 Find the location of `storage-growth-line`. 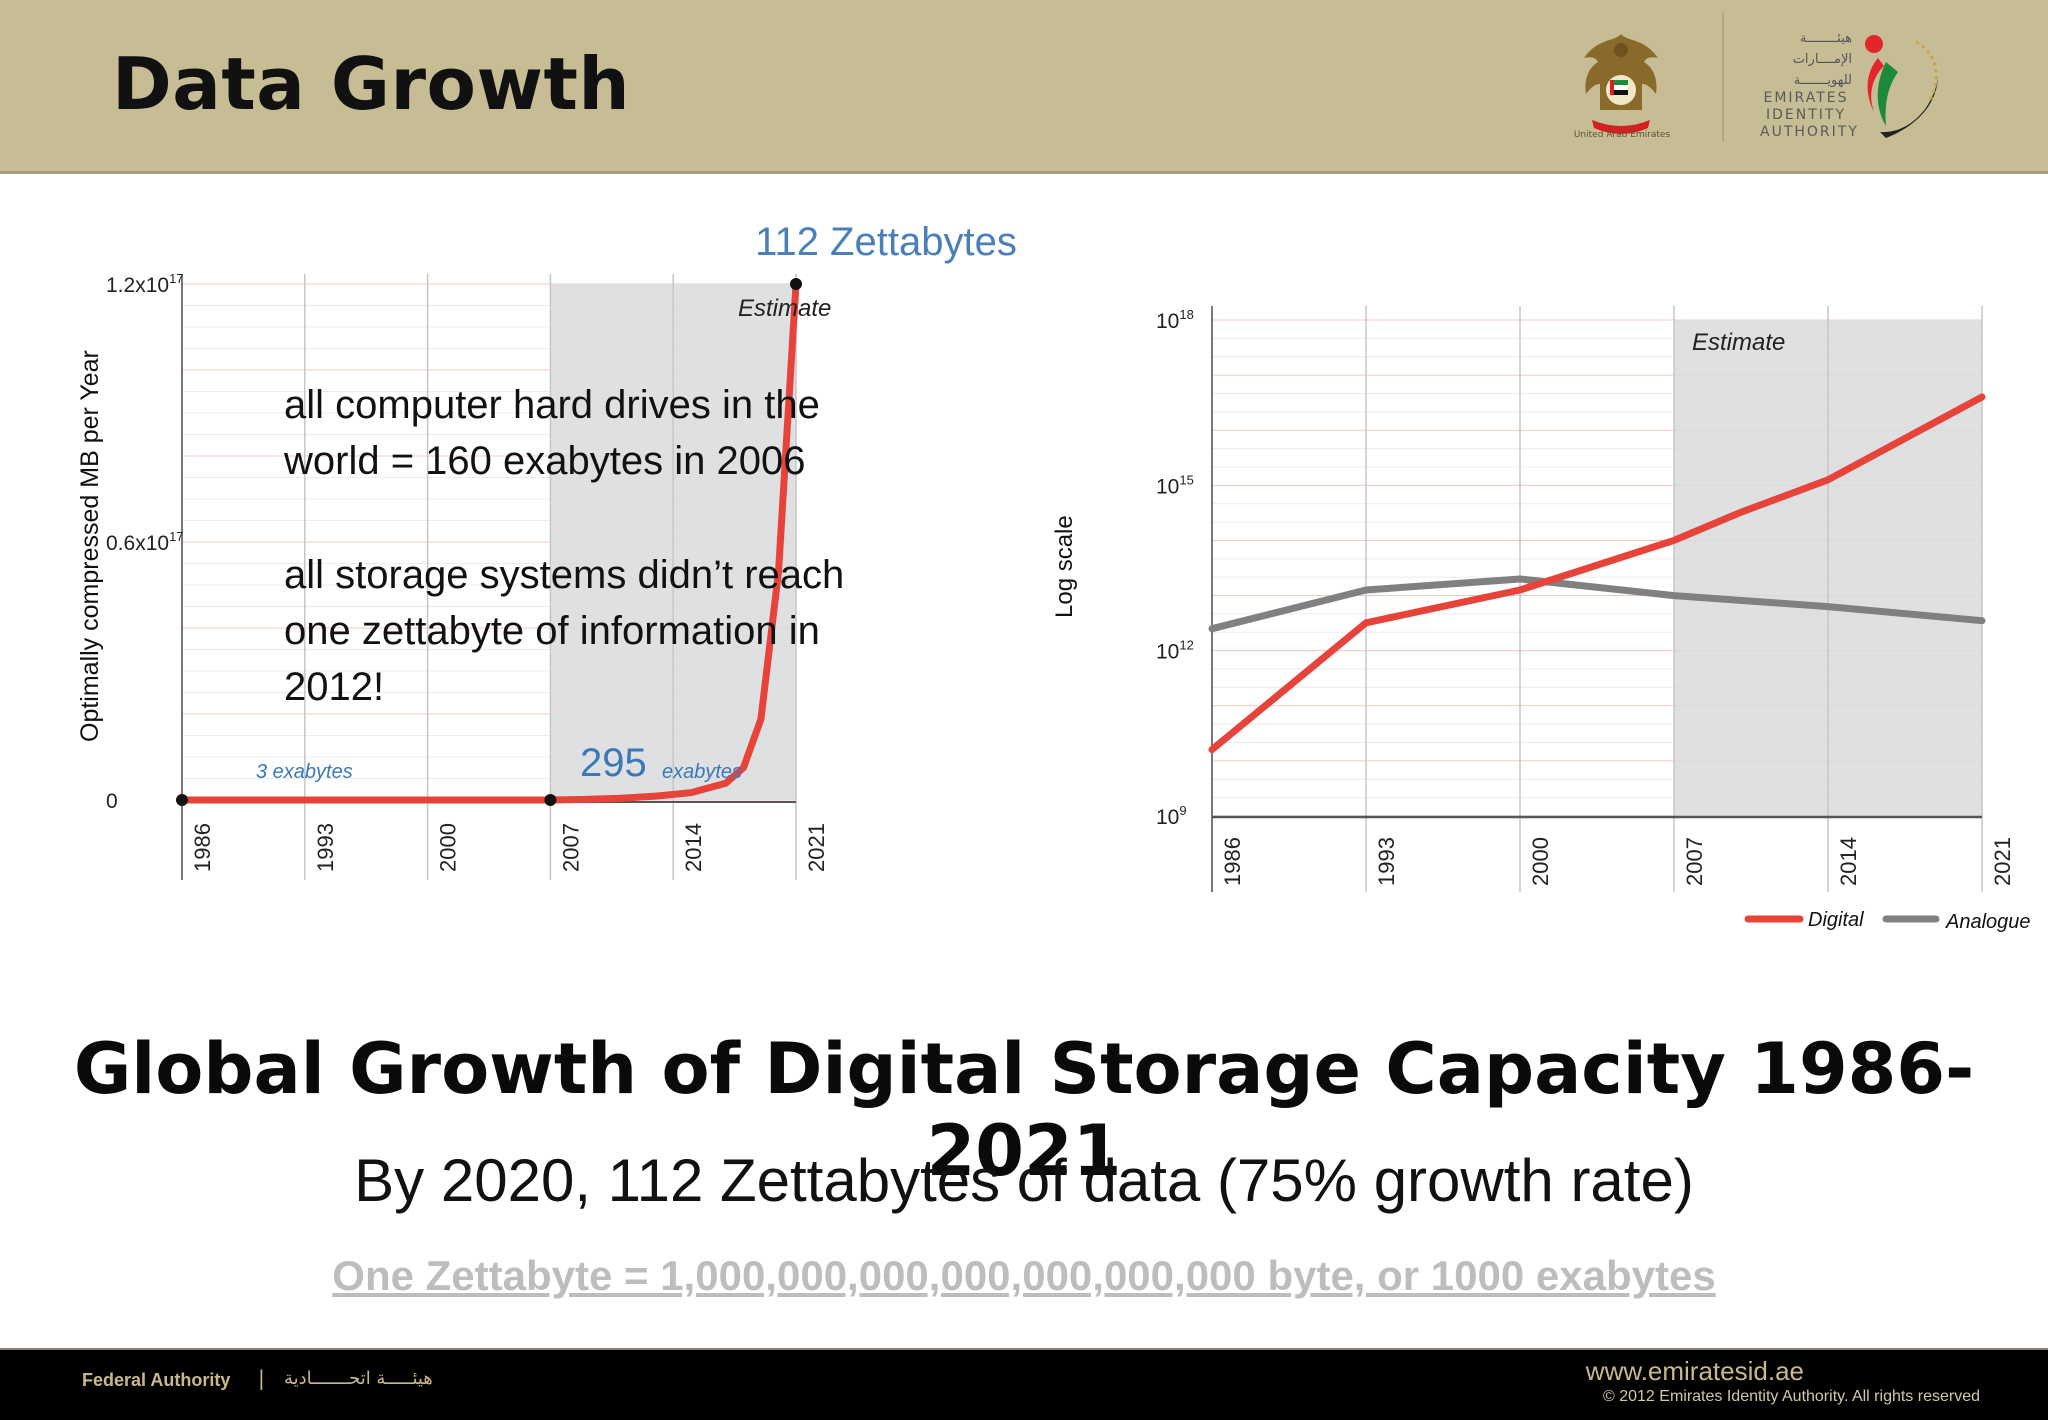

storage-growth-line is located at coordinates (489, 542).